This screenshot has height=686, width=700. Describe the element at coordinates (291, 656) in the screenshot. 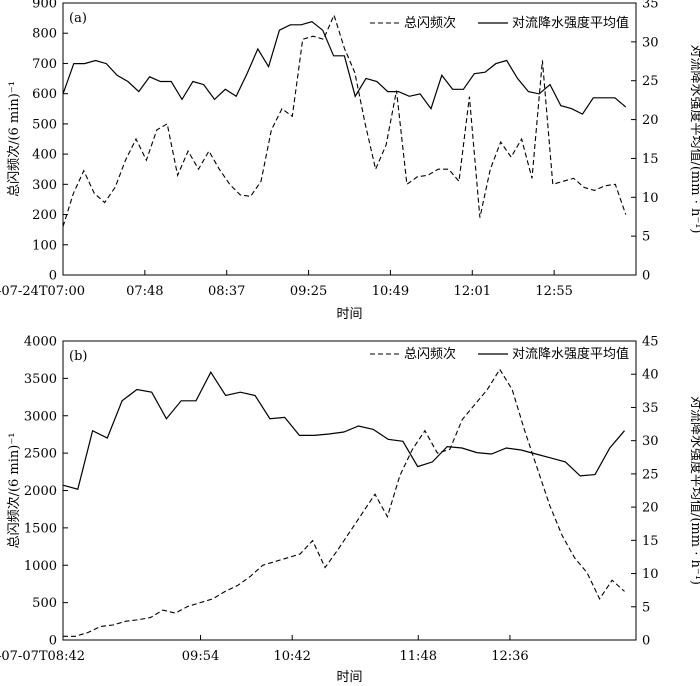

I see `x-tick-label: 10:42` at that location.